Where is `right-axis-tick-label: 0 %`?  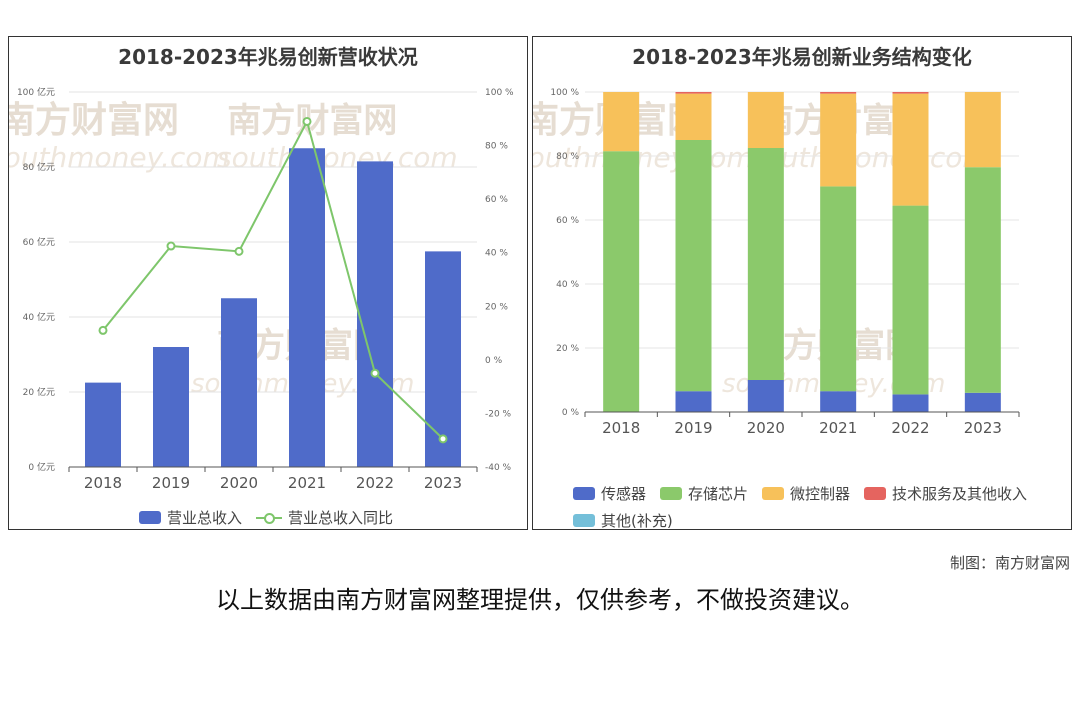 right-axis-tick-label: 0 % is located at coordinates (494, 361).